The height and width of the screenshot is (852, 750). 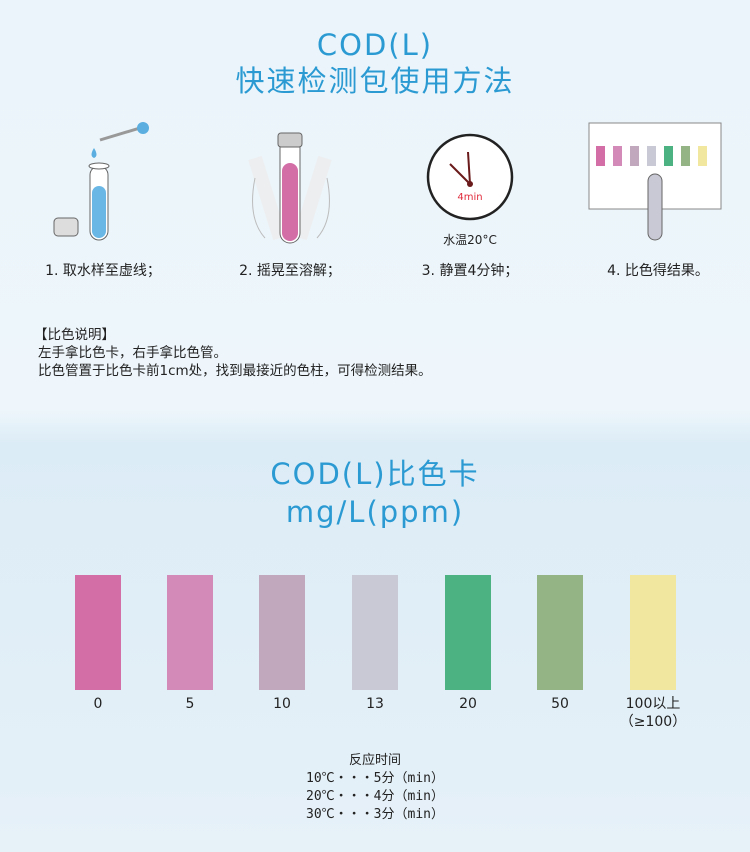 I want to click on swatch-label: 0, so click(x=98, y=704).